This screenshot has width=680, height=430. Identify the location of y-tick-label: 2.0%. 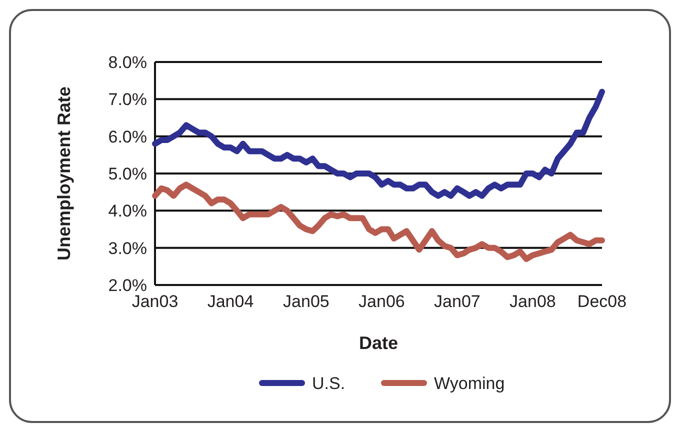
(127, 285).